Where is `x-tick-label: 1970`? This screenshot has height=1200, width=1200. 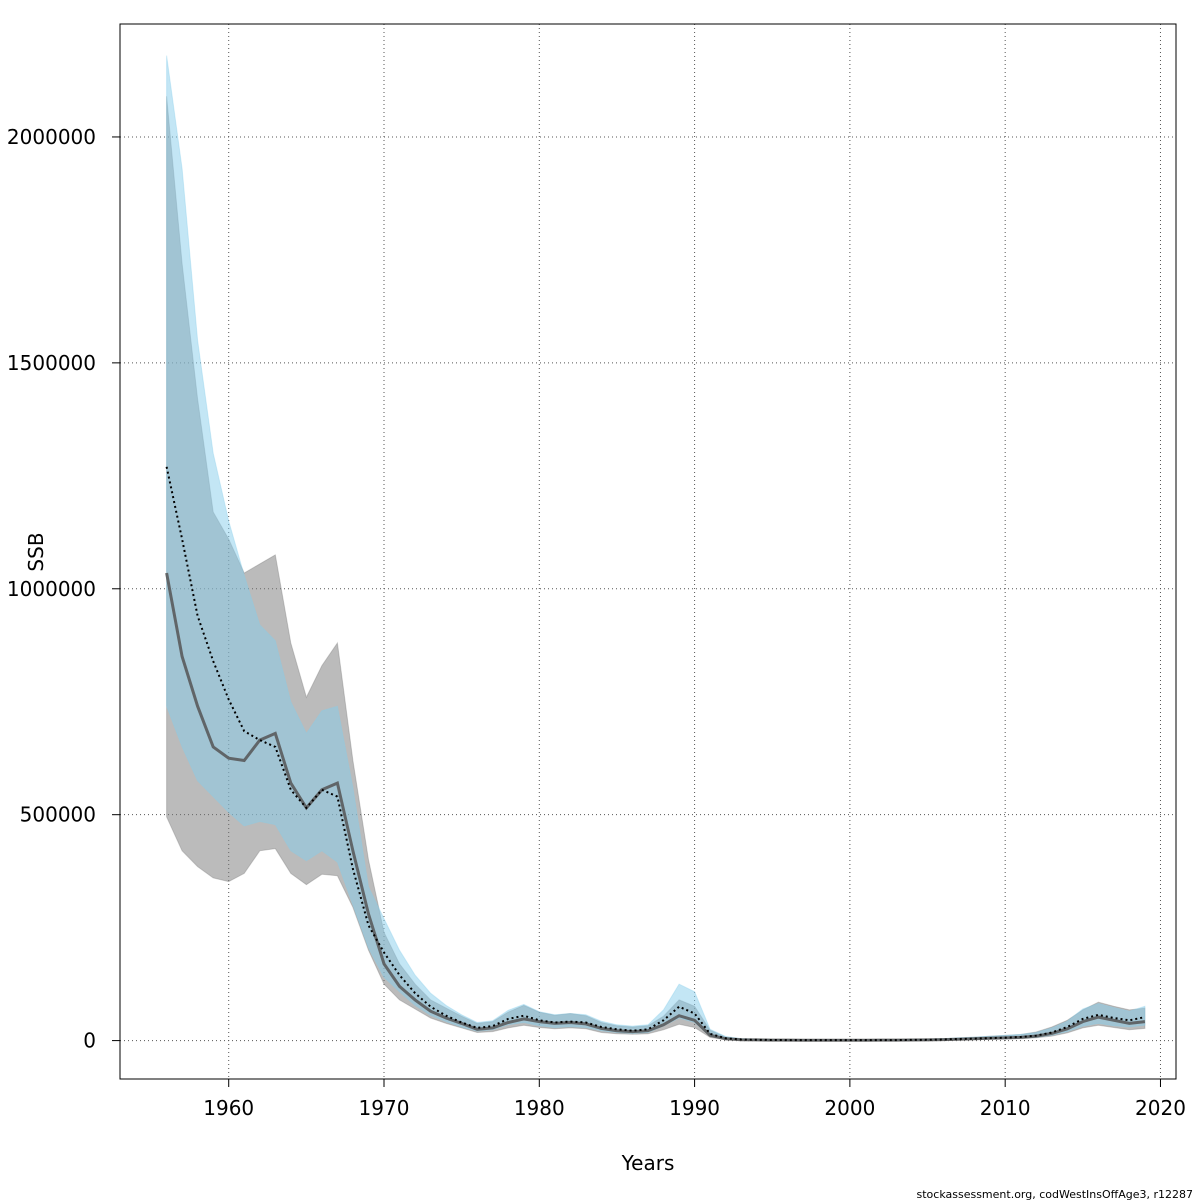 x-tick-label: 1970 is located at coordinates (384, 1108).